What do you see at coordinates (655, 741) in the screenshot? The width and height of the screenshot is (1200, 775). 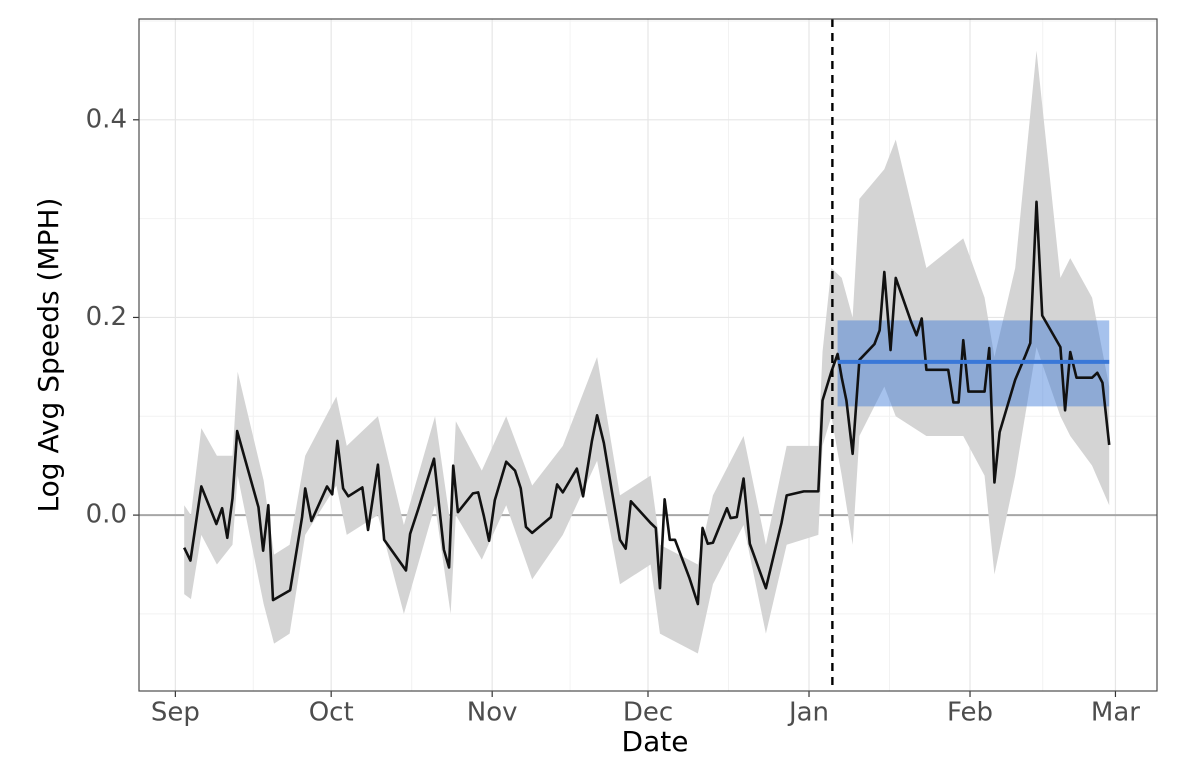 I see `x-axis-title: Date` at bounding box center [655, 741].